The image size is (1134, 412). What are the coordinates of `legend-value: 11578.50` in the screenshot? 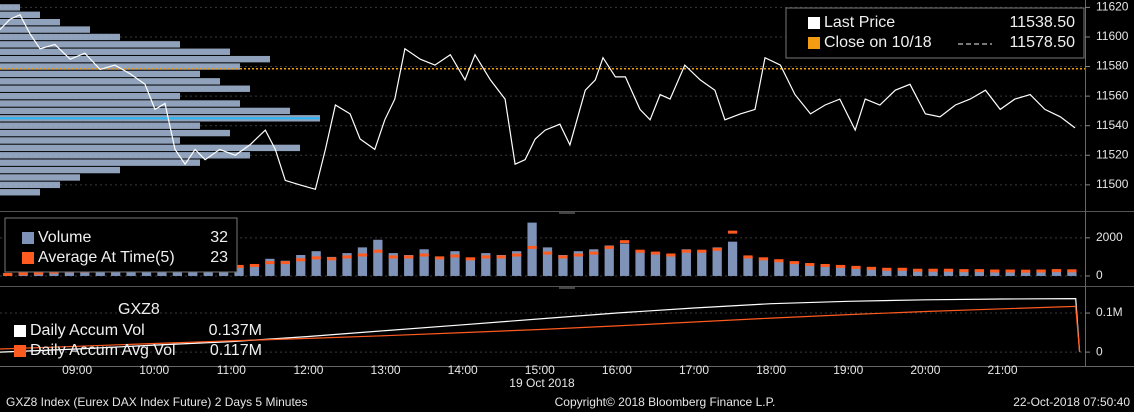 It's located at (1042, 42).